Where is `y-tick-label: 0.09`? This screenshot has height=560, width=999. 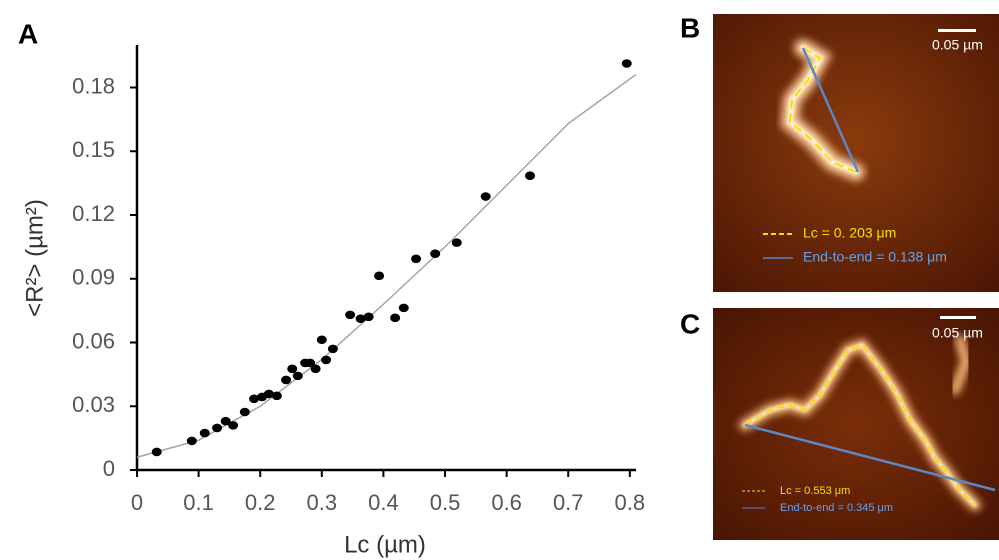
y-tick-label: 0.09 is located at coordinates (93, 277).